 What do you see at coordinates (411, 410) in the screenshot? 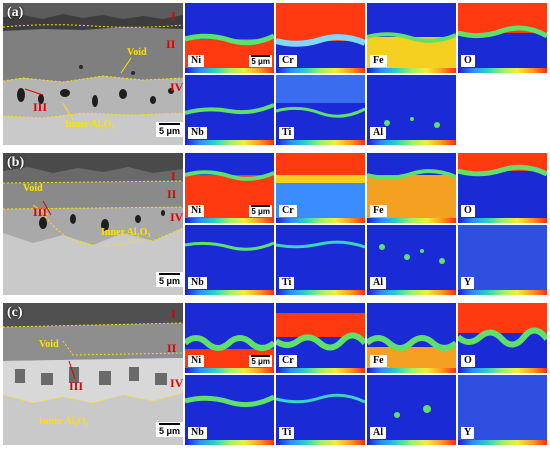
I see `eds-map-c-al: Al` at bounding box center [411, 410].